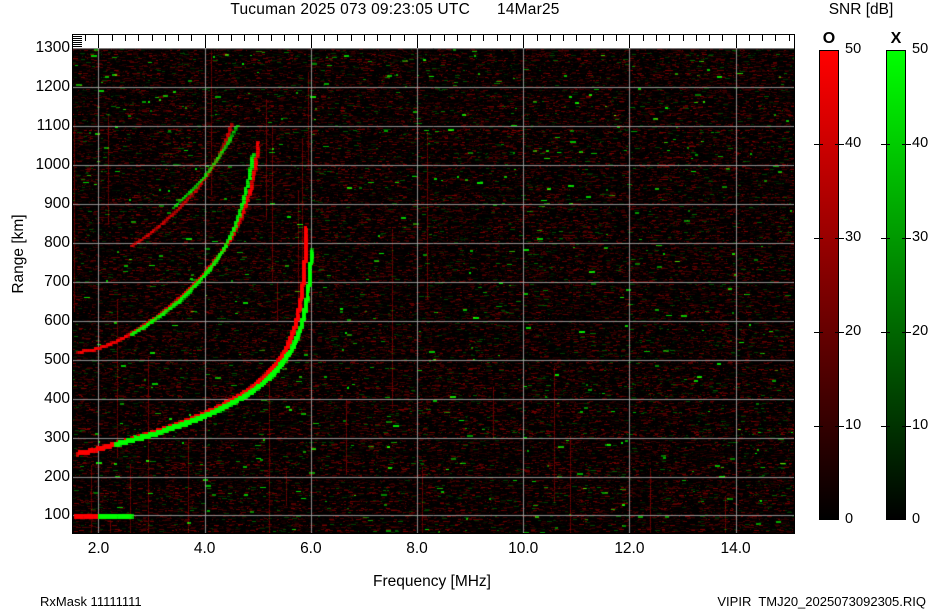 The height and width of the screenshot is (614, 932). What do you see at coordinates (829, 285) in the screenshot?
I see `colorbar-o-gradient` at bounding box center [829, 285].